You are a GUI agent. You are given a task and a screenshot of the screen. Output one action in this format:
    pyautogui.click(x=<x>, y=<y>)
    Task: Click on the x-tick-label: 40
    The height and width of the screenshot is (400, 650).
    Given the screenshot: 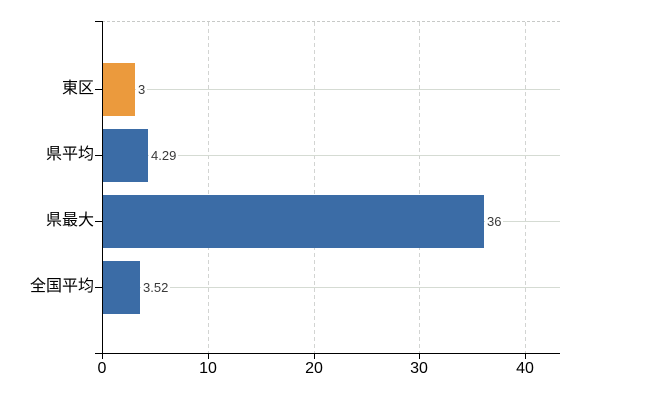 What is the action you would take?
    pyautogui.click(x=525, y=368)
    